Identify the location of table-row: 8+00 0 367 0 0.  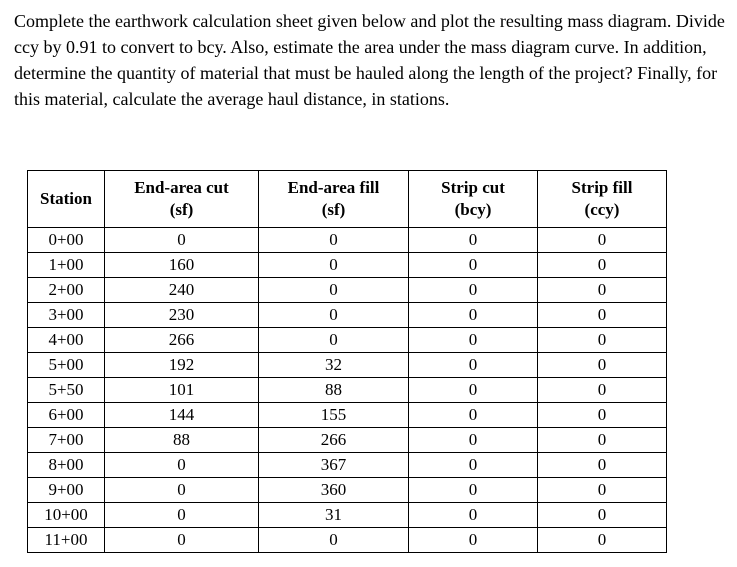
(347, 465).